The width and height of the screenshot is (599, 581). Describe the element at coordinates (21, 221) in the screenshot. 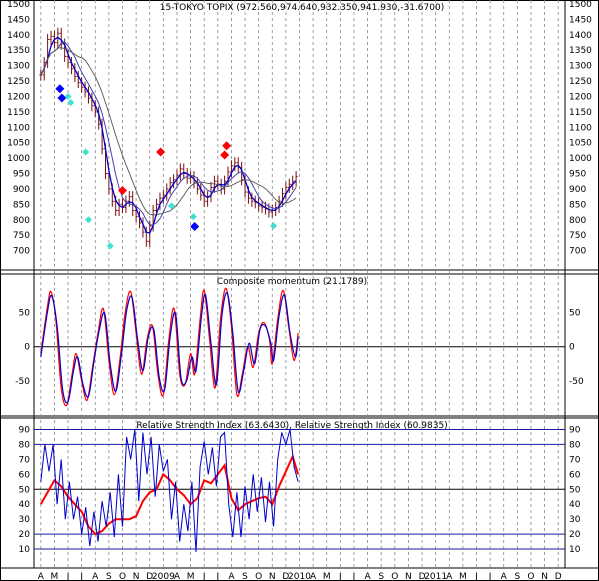

I see `y-tick-label: 800` at that location.